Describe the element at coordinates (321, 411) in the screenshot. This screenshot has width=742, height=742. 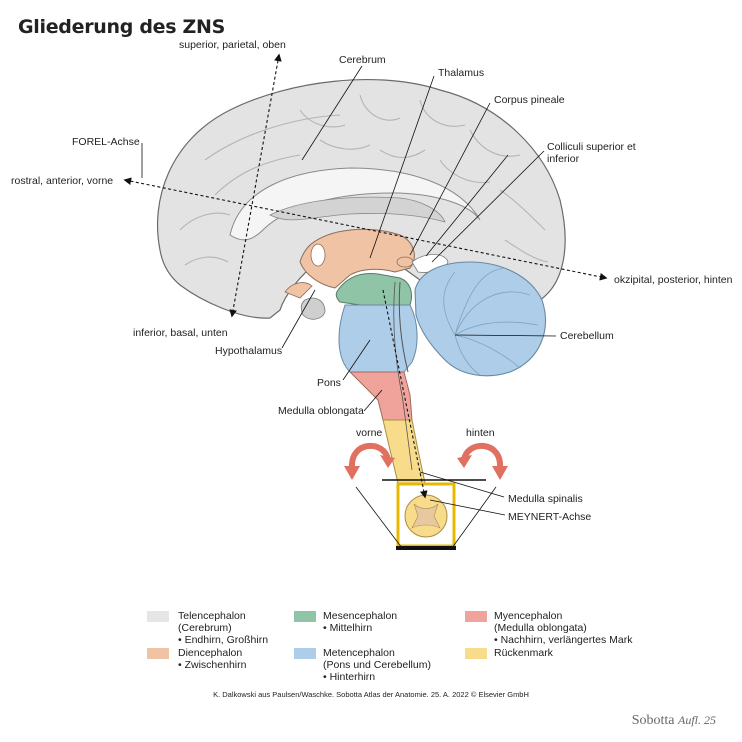
I see `label-medulla-oblongata: Medulla oblongata` at that location.